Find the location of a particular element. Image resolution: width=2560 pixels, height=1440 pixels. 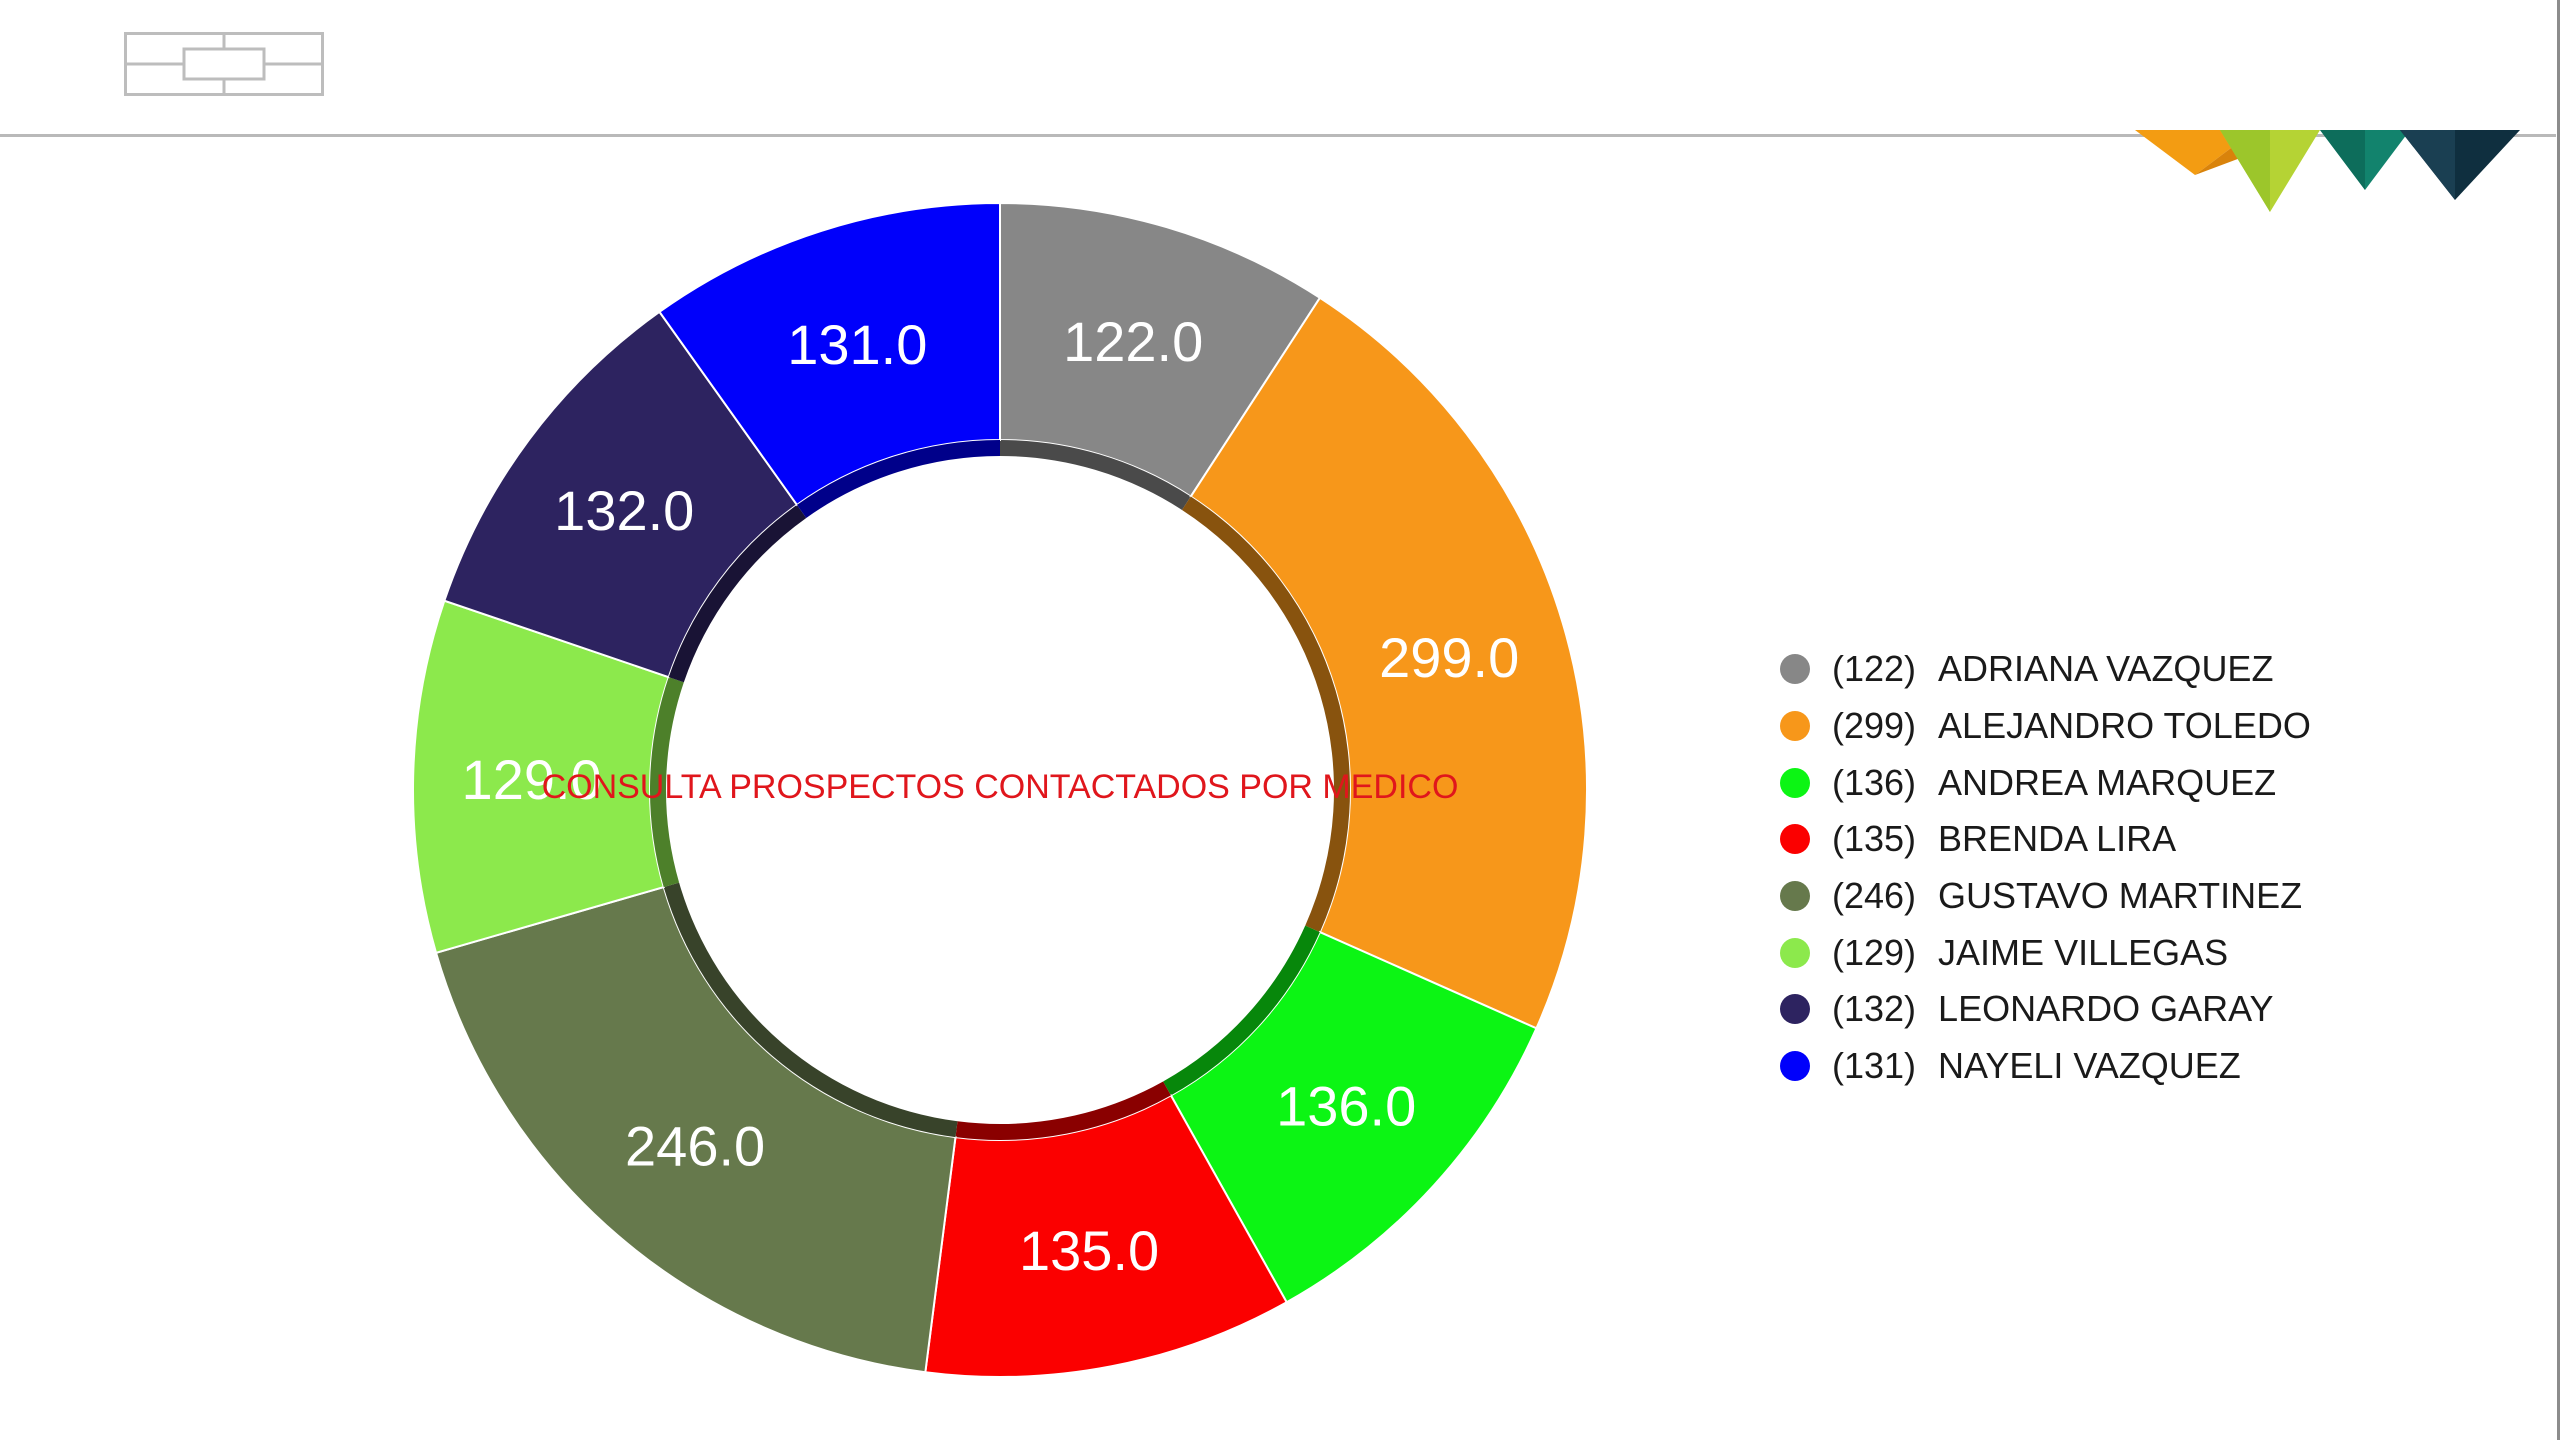

slice-value-label: 299.0 is located at coordinates (1449, 657).